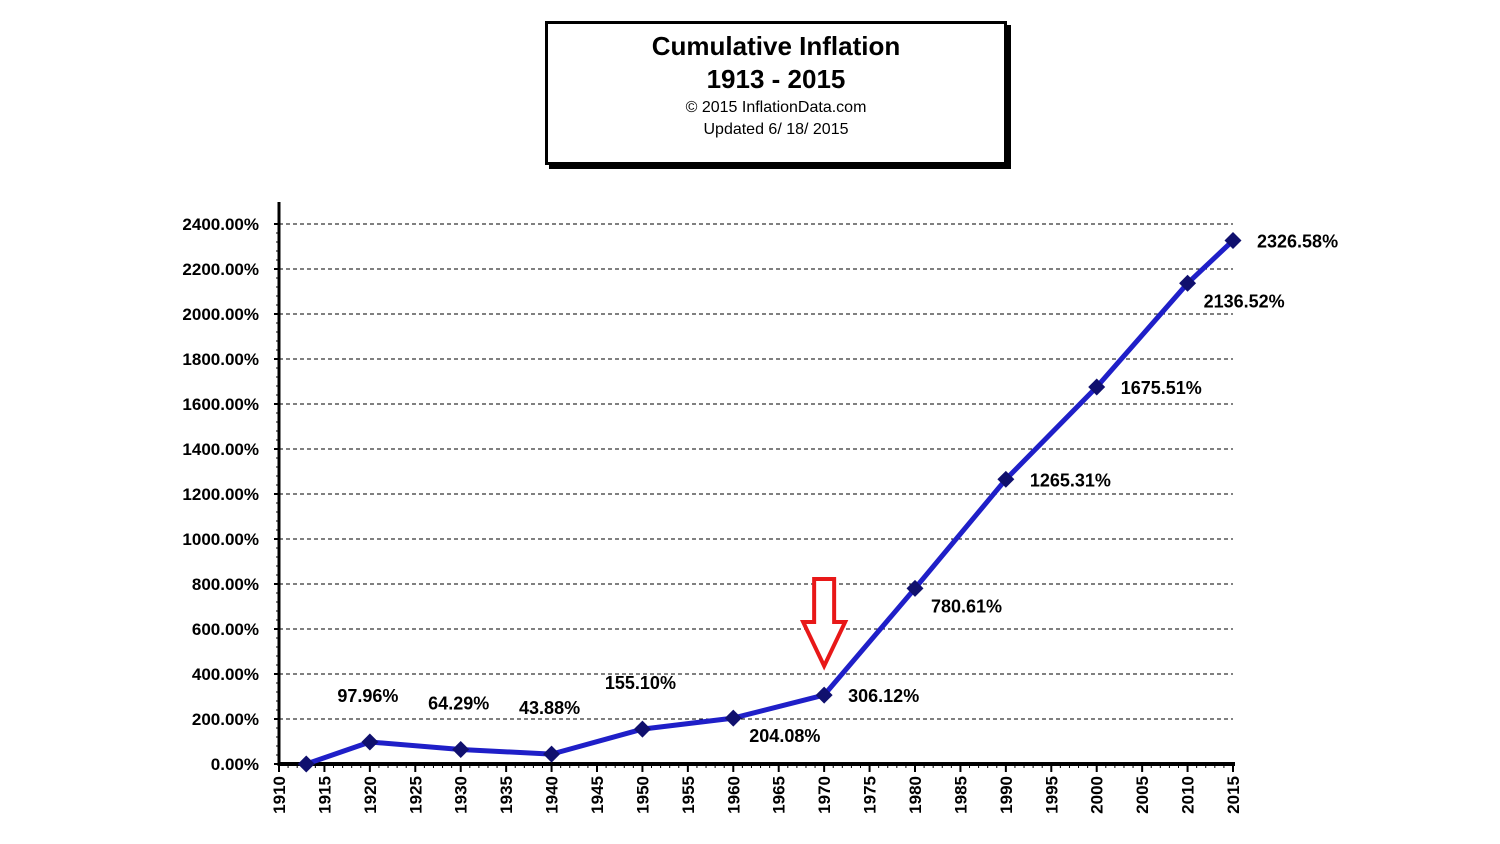 Image resolution: width=1500 pixels, height=844 pixels. What do you see at coordinates (1097, 795) in the screenshot?
I see `x-tick-label: 2000` at bounding box center [1097, 795].